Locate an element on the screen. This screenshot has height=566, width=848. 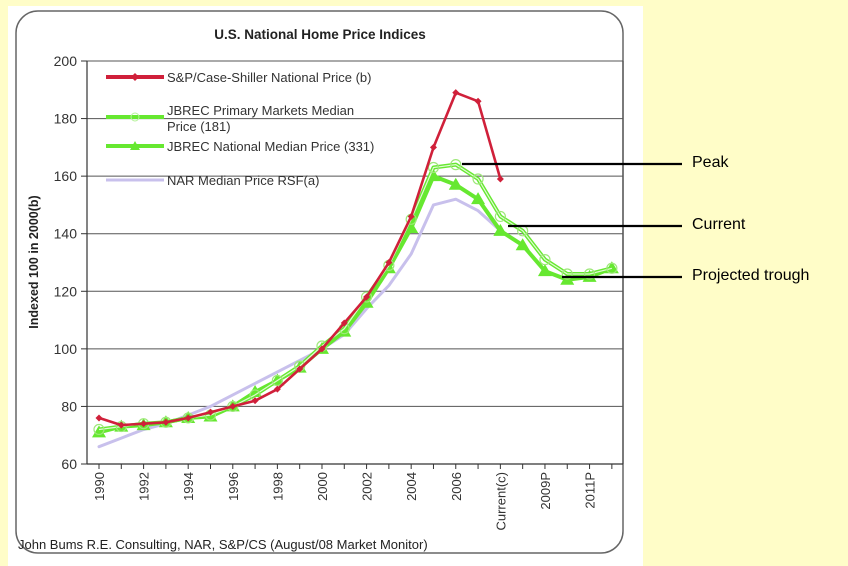
y-tick-label: 100 is located at coordinates (66, 349).